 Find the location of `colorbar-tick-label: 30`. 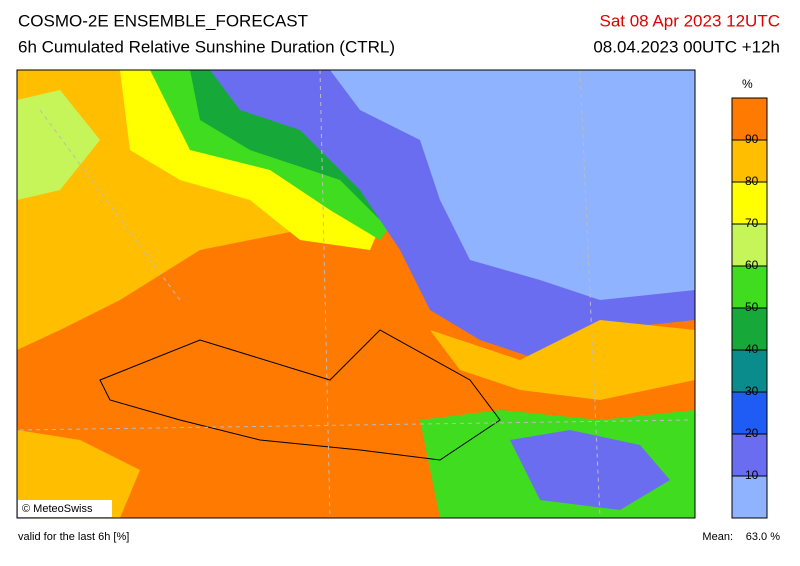

colorbar-tick-label: 30 is located at coordinates (752, 391).